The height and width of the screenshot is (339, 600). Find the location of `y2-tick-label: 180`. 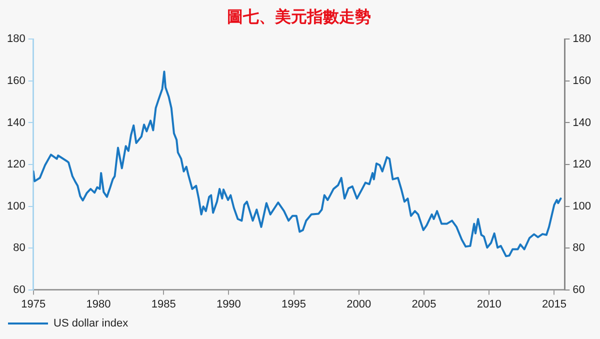

y2-tick-label: 180 is located at coordinates (582, 39).